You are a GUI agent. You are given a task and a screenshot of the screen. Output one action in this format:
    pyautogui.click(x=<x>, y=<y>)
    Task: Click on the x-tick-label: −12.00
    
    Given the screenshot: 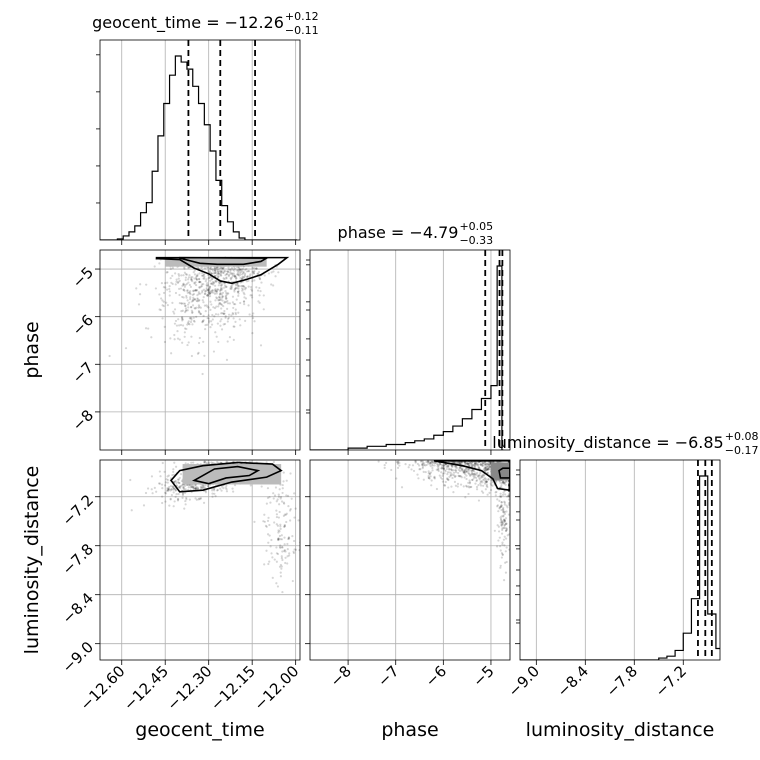 What is the action you would take?
    pyautogui.click(x=276, y=688)
    